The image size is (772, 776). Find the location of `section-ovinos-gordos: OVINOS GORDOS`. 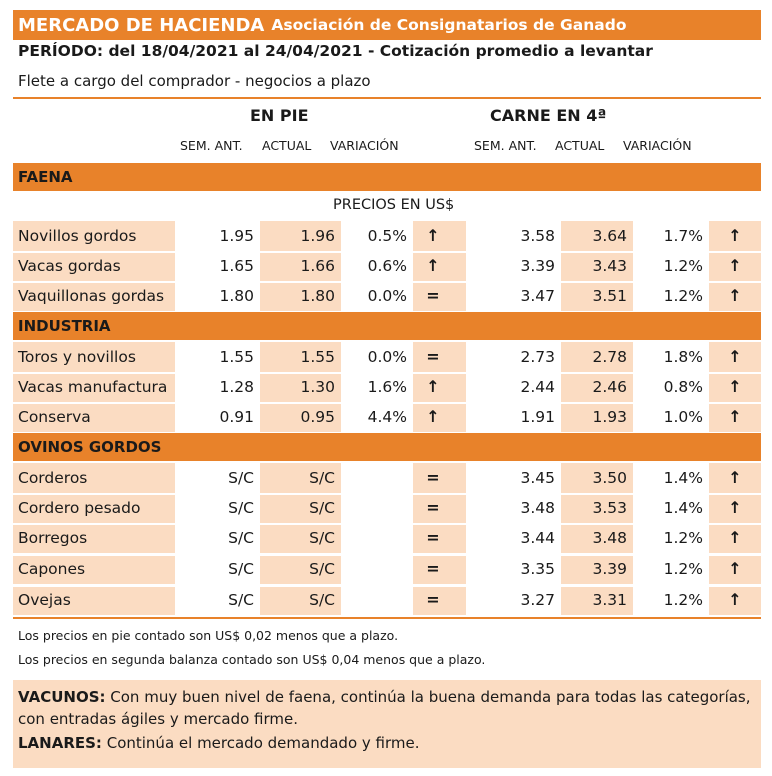

section-ovinos-gordos: OVINOS GORDOS is located at coordinates (387, 447).